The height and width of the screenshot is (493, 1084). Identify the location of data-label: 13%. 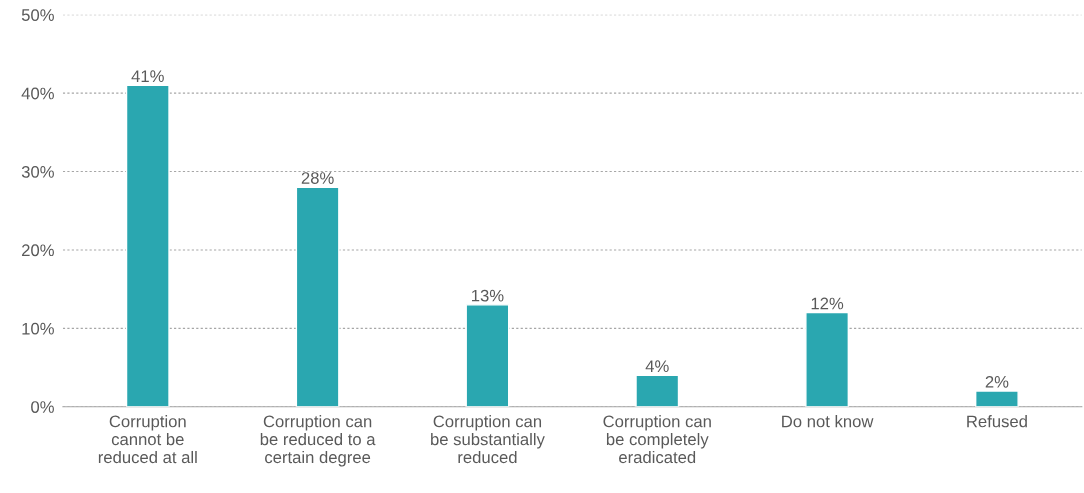
(488, 295).